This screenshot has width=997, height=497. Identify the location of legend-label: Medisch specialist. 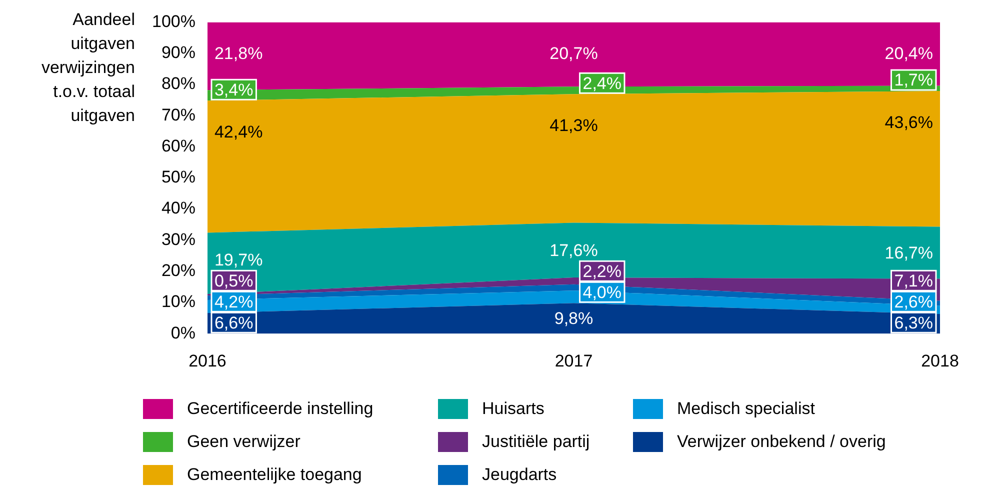
(746, 408).